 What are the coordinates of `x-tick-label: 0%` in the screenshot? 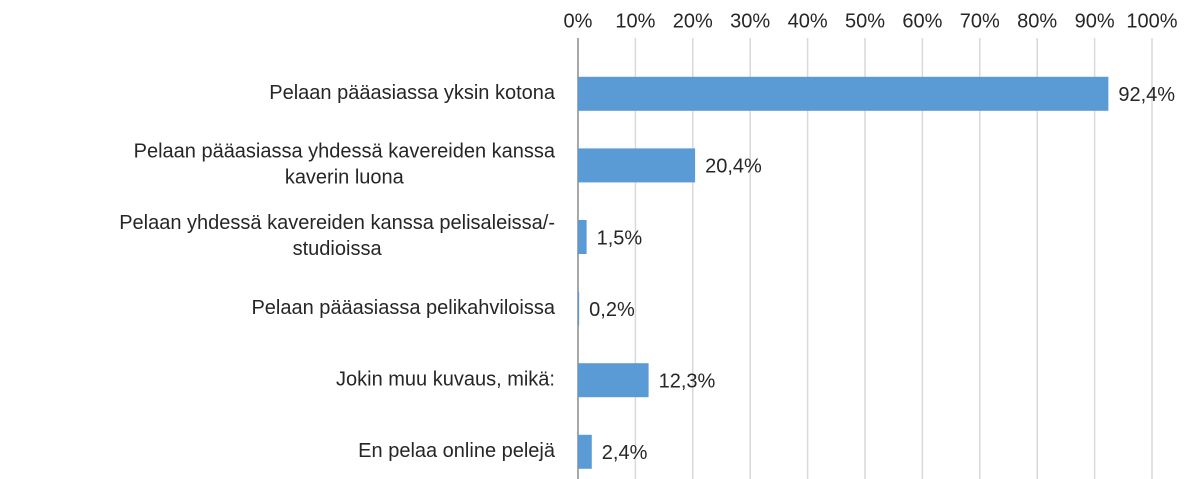 It's located at (578, 21).